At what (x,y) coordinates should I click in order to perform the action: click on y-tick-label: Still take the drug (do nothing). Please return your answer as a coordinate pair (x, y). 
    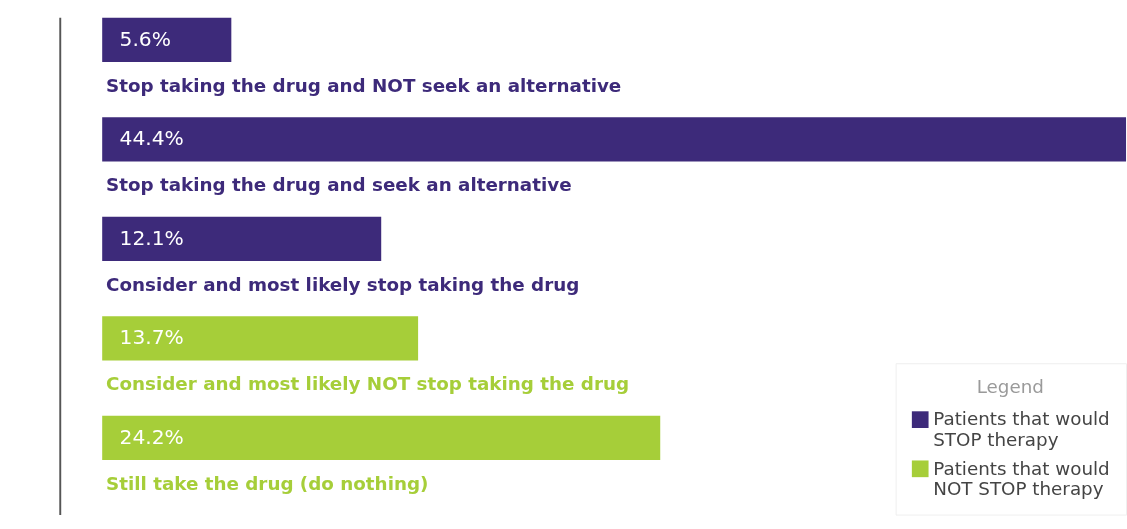
    Looking at the image, I should click on (267, 483).